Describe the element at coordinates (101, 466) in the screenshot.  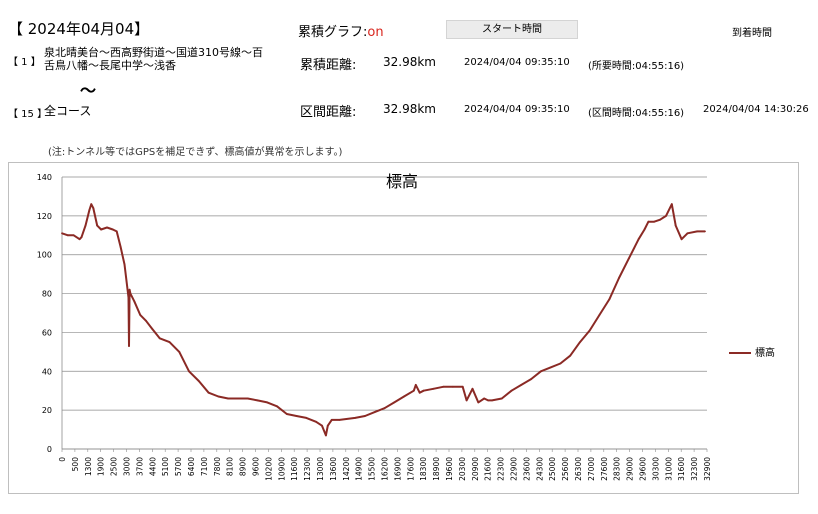
I see `x-tick-label: 1900` at that location.